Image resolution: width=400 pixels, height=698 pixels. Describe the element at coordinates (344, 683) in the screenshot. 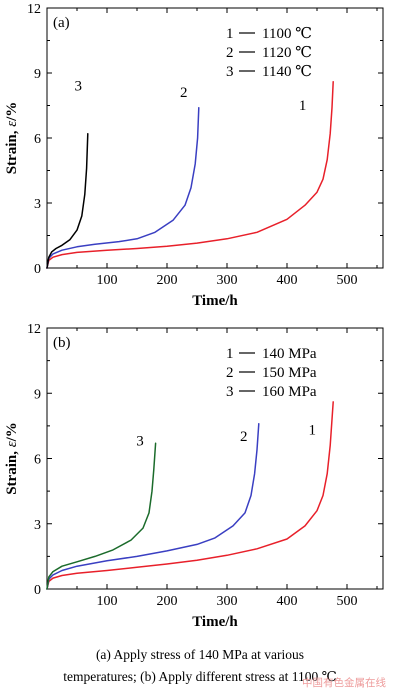

I see `watermark: 中国有色金属在线` at that location.